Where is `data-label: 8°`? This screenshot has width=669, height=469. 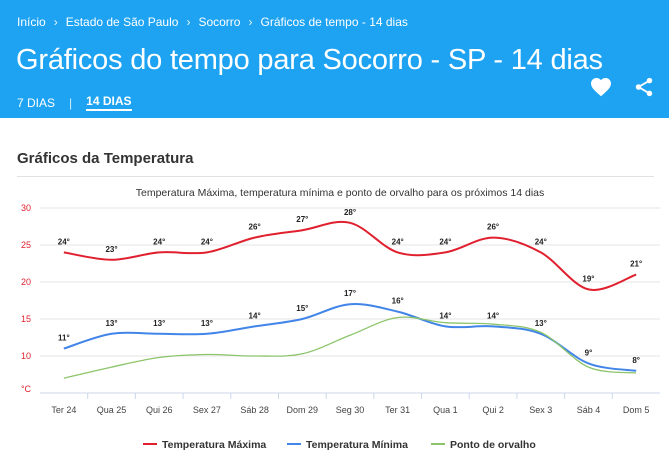 data-label: 8° is located at coordinates (636, 360).